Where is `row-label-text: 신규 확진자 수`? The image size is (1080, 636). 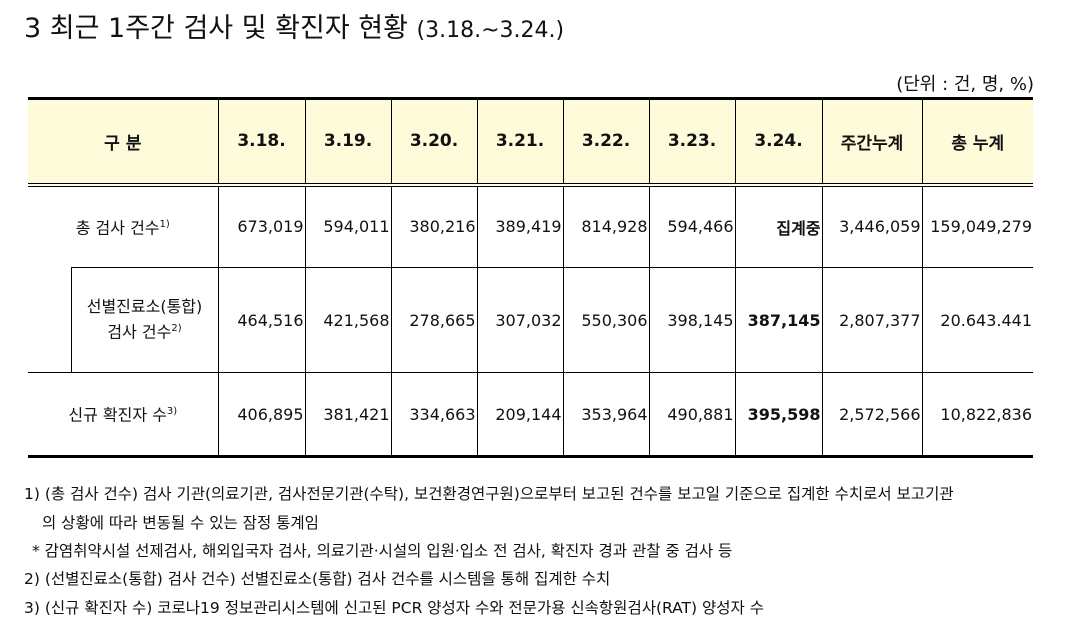 row-label-text: 신규 확진자 수 is located at coordinates (117, 415).